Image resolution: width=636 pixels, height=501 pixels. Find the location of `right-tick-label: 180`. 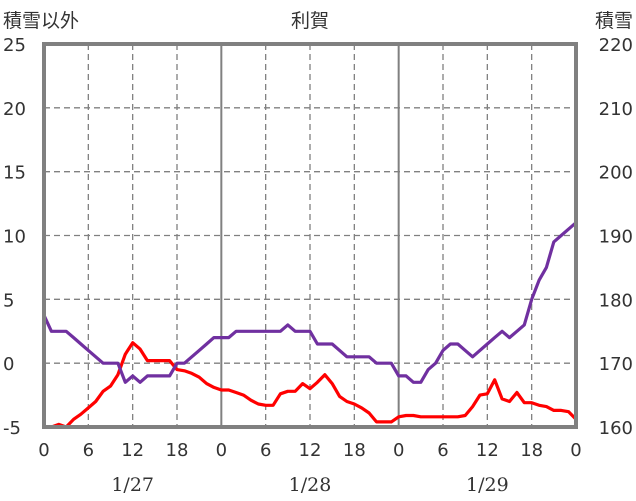

right-tick-label: 180 is located at coordinates (616, 300).